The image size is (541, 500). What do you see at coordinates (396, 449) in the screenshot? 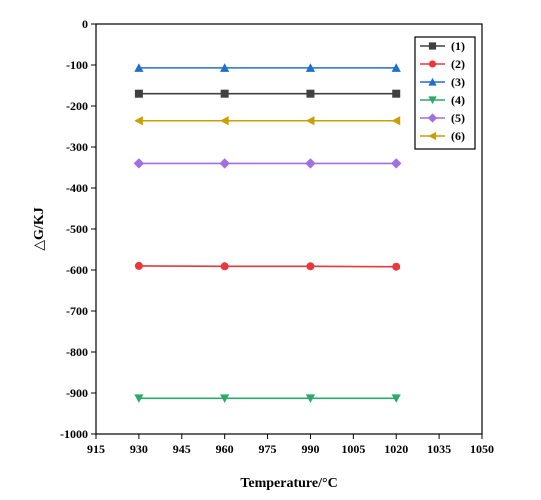
I see `x-tick-label: 1020` at bounding box center [396, 449].